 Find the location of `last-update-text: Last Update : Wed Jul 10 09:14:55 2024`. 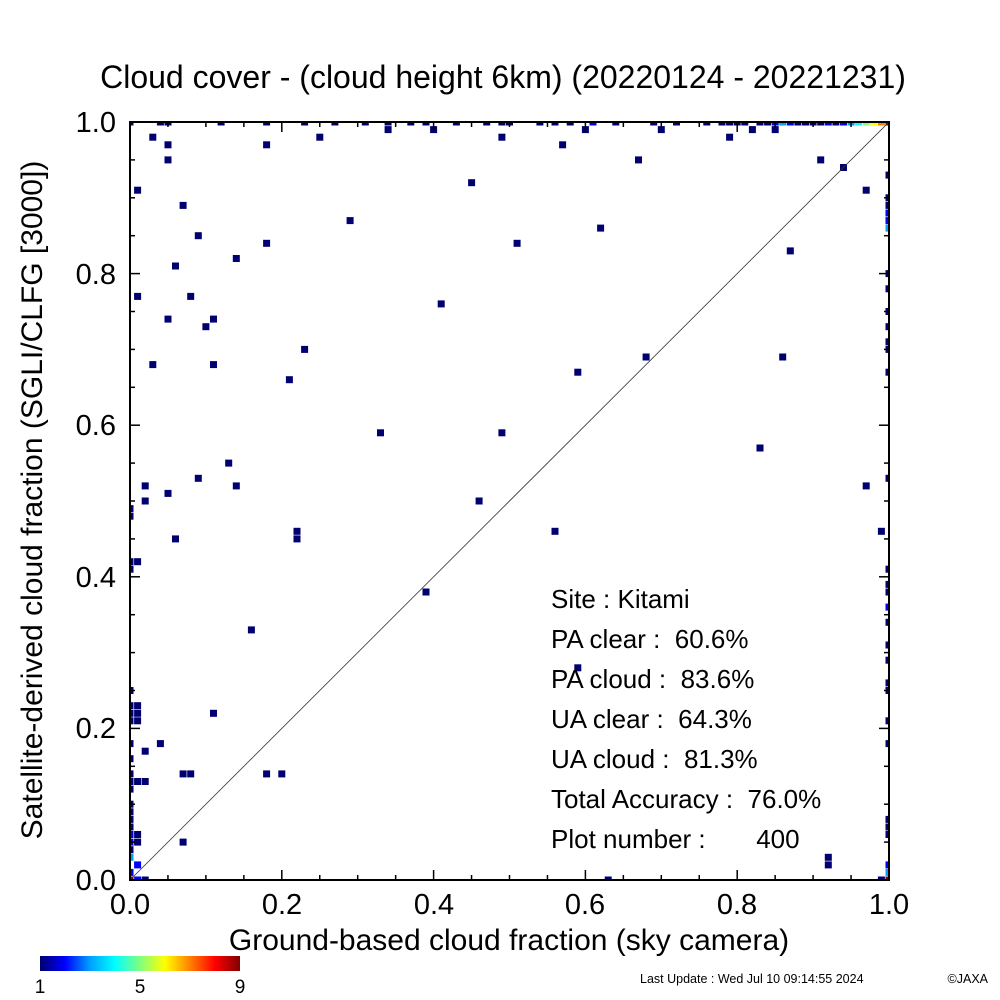

last-update-text: Last Update : Wed Jul 10 09:14:55 2024 is located at coordinates (752, 979).